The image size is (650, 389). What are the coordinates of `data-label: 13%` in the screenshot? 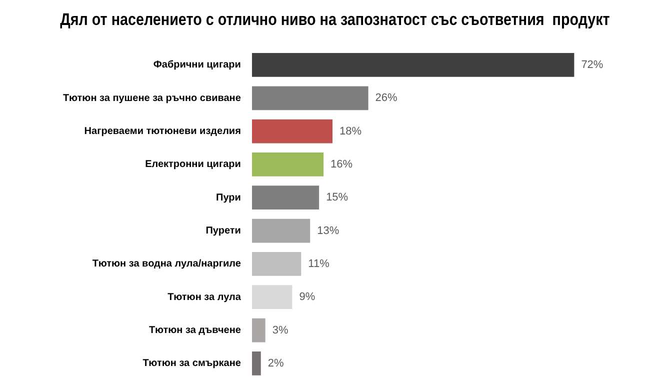 It's located at (328, 230).